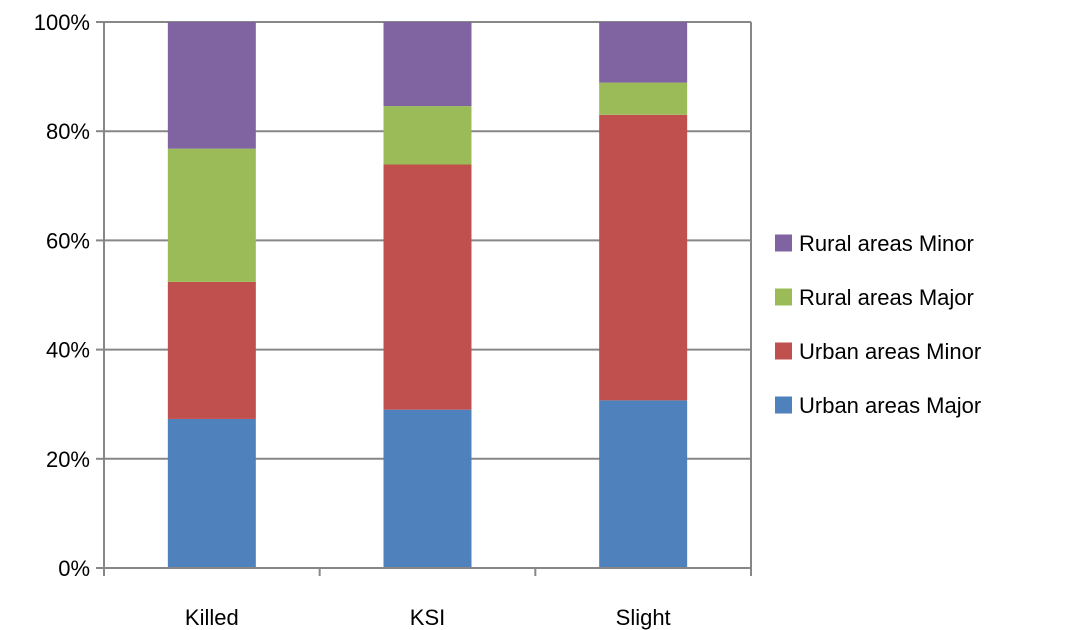 This screenshot has width=1065, height=630. I want to click on x-tick-label: Killed, so click(212, 617).